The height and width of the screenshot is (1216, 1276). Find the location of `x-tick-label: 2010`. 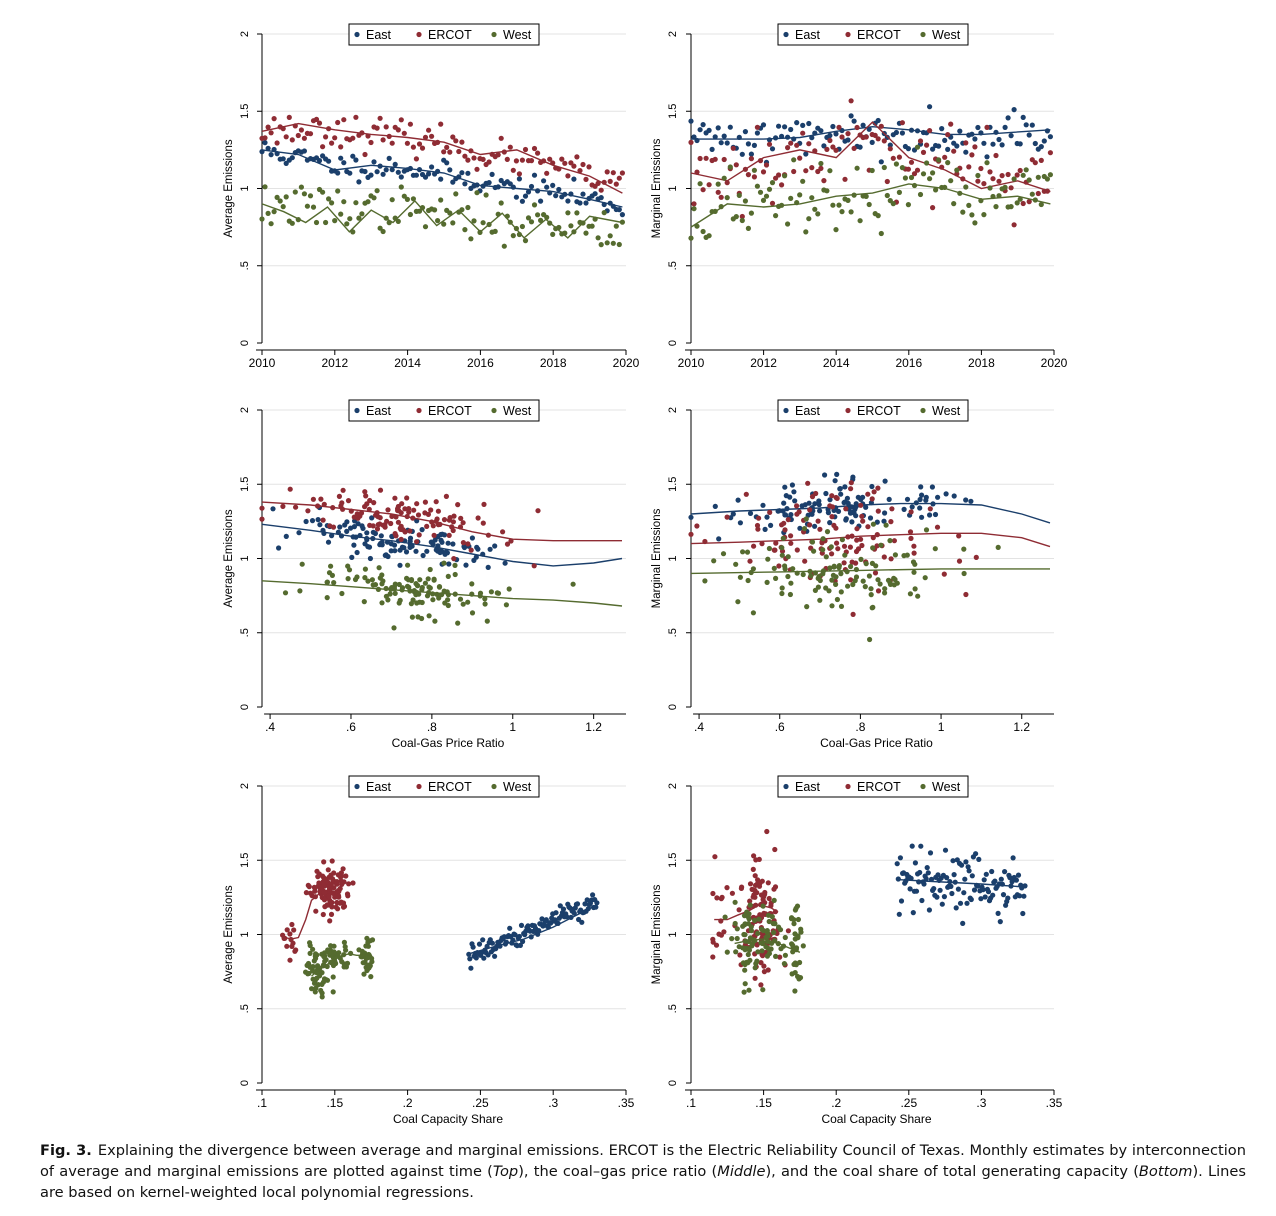

x-tick-label: 2010 is located at coordinates (691, 363).